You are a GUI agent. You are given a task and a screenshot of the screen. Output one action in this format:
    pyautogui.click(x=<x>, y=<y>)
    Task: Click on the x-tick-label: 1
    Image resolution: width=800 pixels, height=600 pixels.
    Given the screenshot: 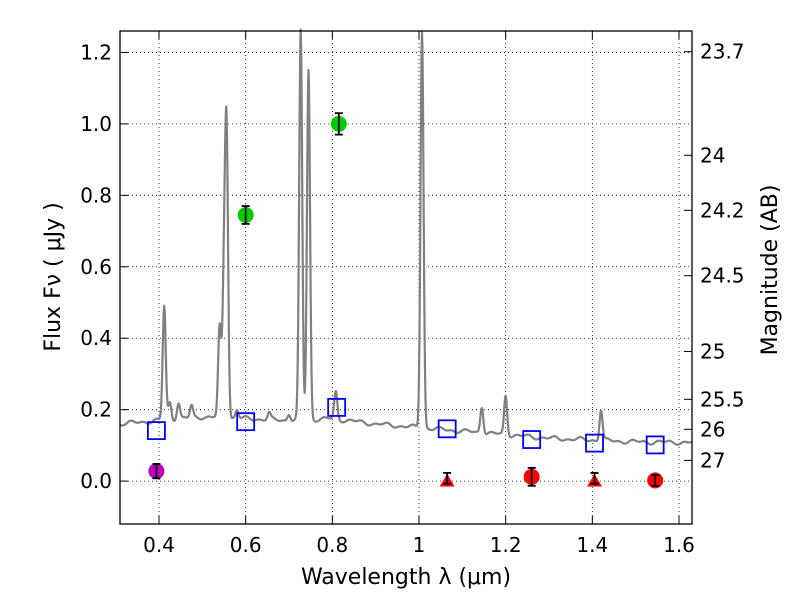 What is the action you would take?
    pyautogui.click(x=419, y=545)
    